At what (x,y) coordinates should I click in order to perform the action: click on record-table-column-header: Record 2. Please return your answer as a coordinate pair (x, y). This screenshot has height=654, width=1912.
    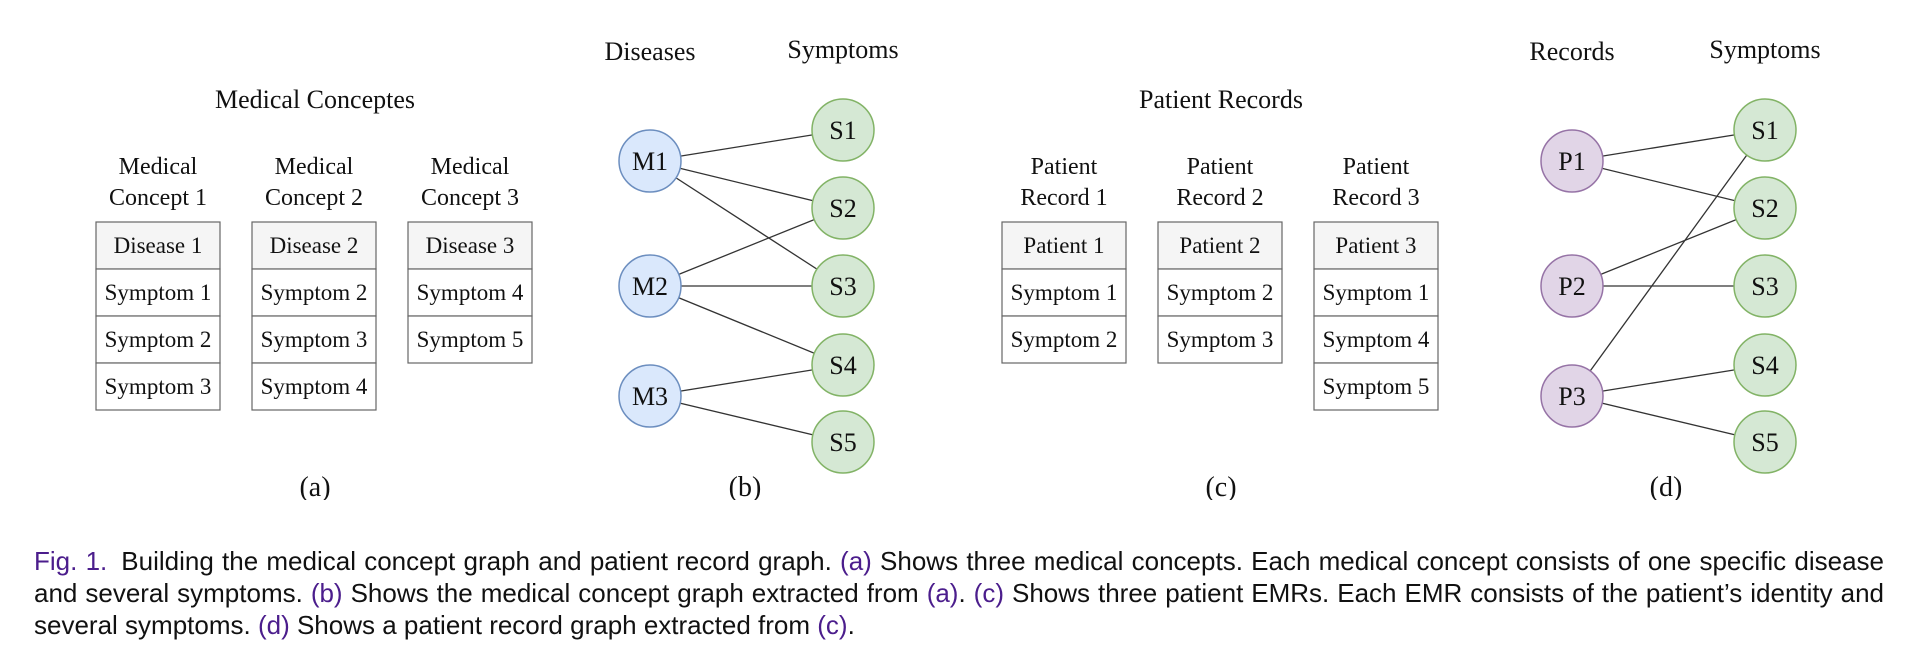
    Looking at the image, I should click on (1219, 198).